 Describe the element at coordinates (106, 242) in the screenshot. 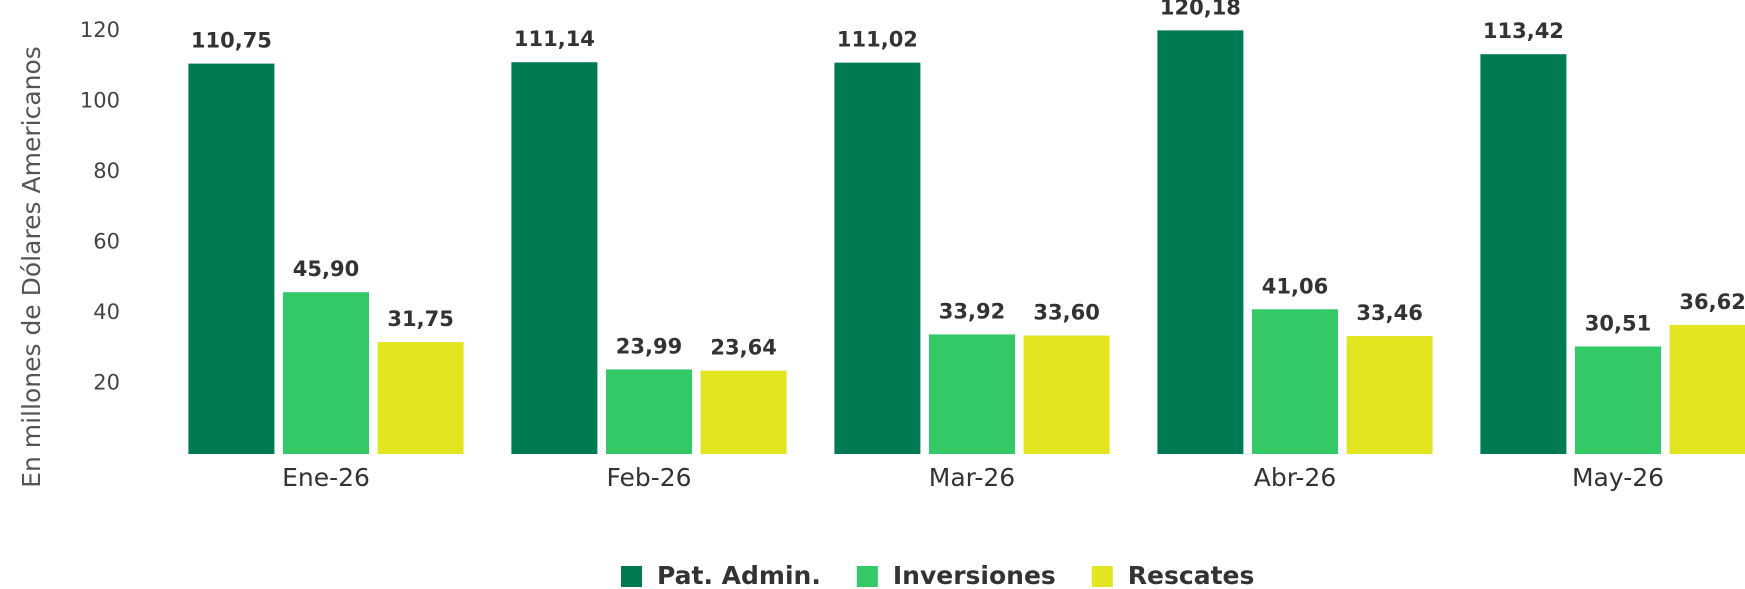

I see `y-tick-label: 60` at that location.